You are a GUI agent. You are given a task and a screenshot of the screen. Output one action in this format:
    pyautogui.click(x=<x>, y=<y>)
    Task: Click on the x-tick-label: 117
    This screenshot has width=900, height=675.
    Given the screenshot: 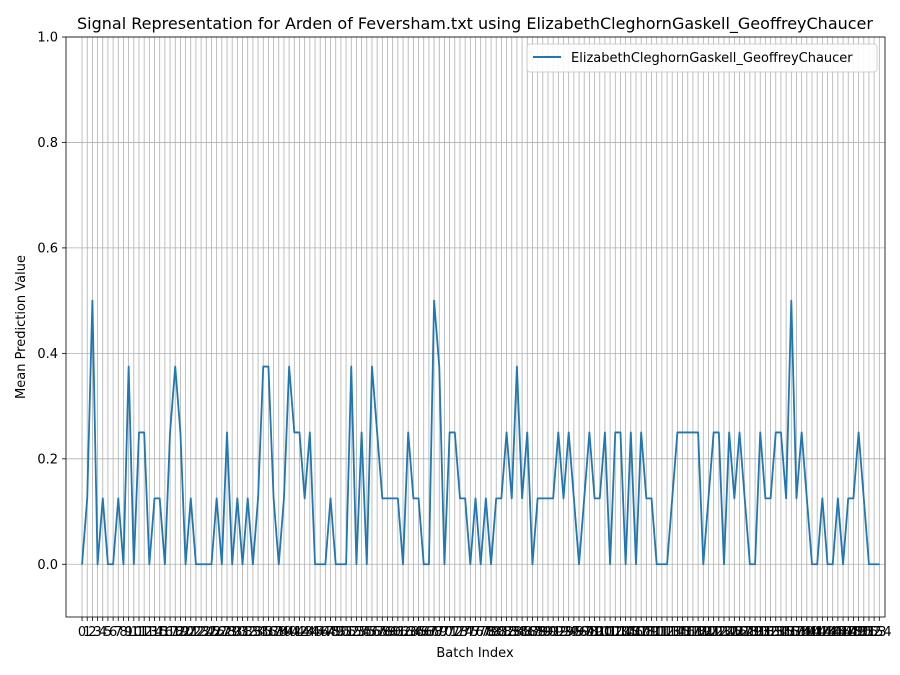 What is the action you would take?
    pyautogui.click(x=687, y=632)
    